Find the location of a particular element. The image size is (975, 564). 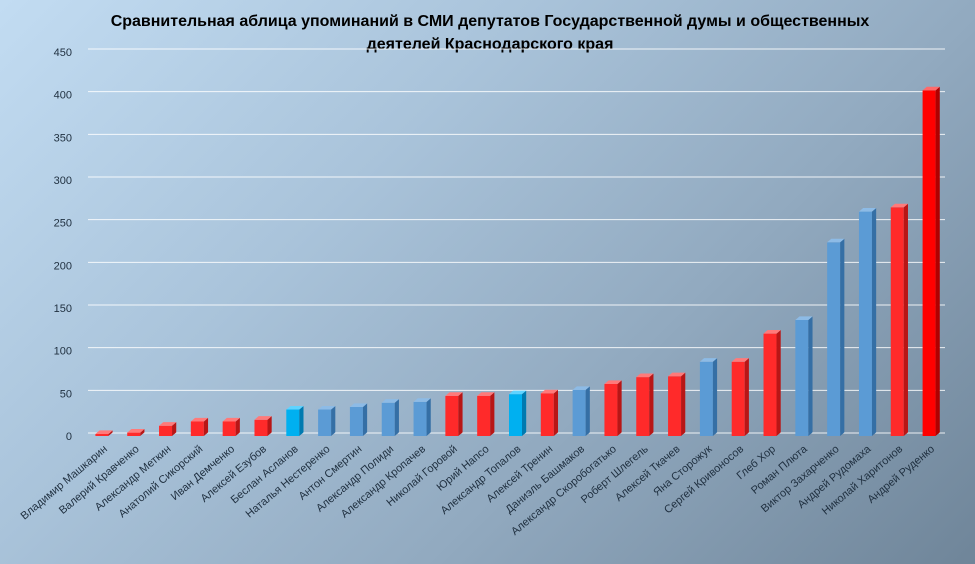

y-tick-label: 350 is located at coordinates (63, 138).